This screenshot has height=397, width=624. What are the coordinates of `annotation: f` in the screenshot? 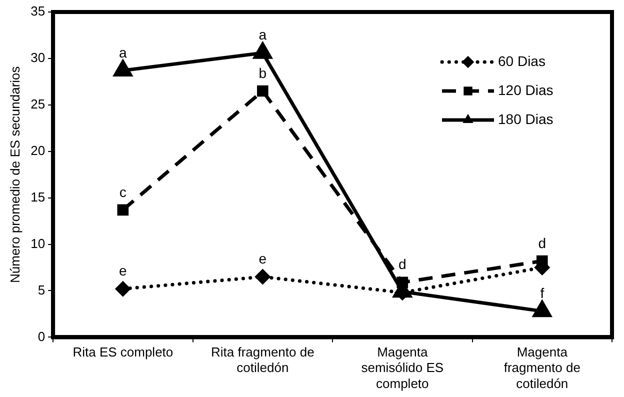 It's located at (542, 293).